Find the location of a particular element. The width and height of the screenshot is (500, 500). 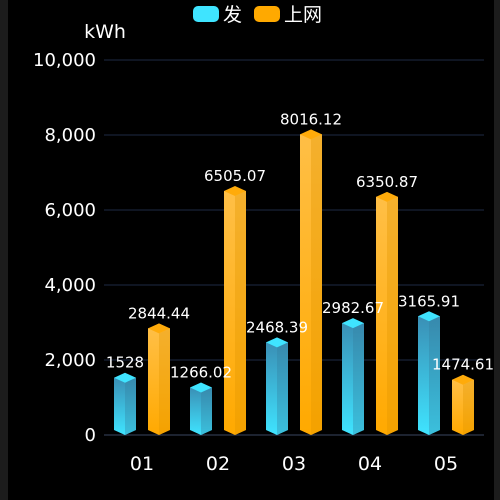

y-tick-label: 8,000 is located at coordinates (70, 135).